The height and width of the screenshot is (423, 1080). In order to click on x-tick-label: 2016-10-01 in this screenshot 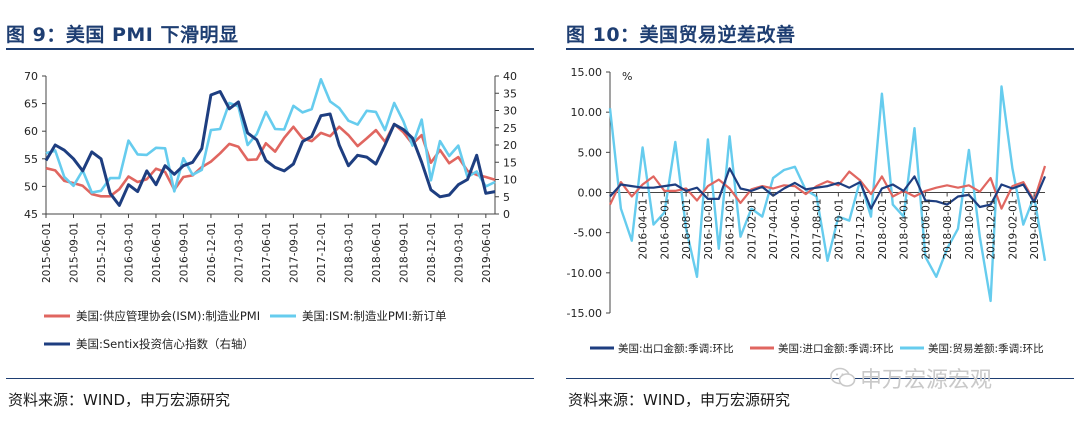, I will do `click(709, 229)`.